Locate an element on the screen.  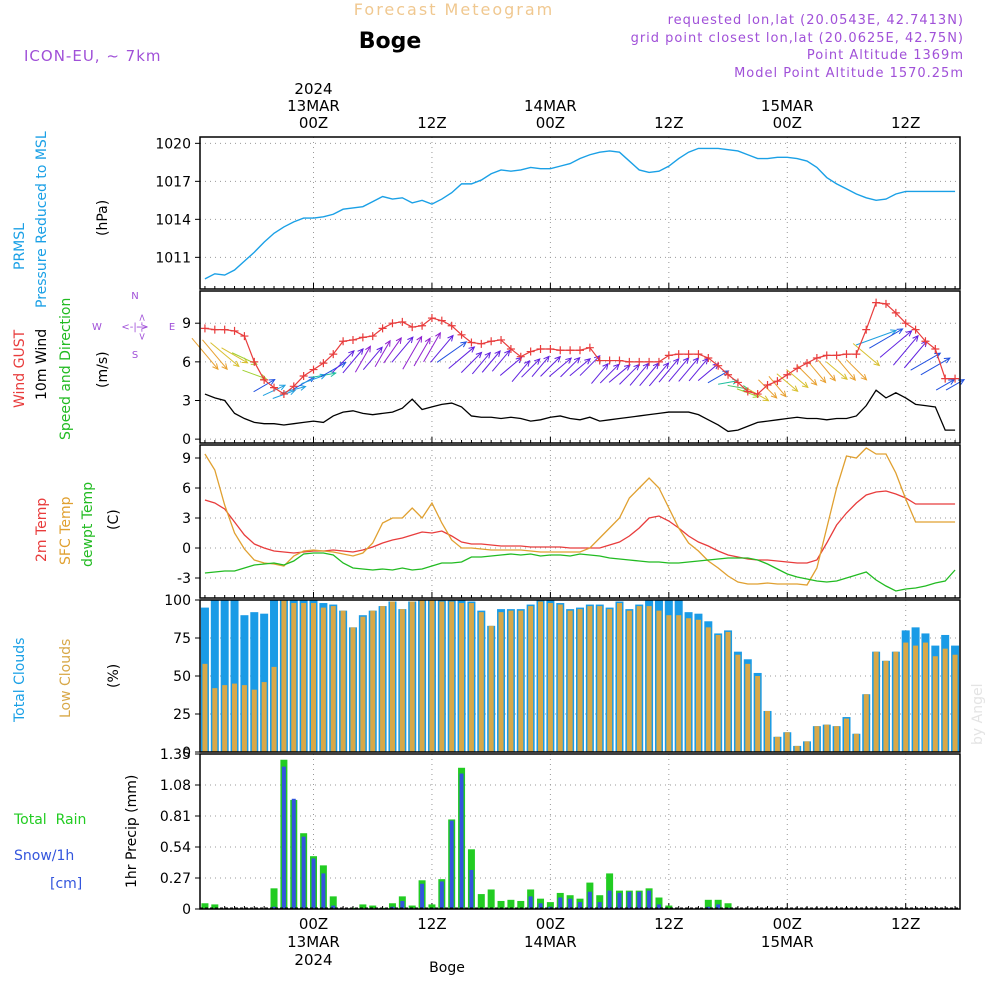
dewpt-line is located at coordinates (580, 572).